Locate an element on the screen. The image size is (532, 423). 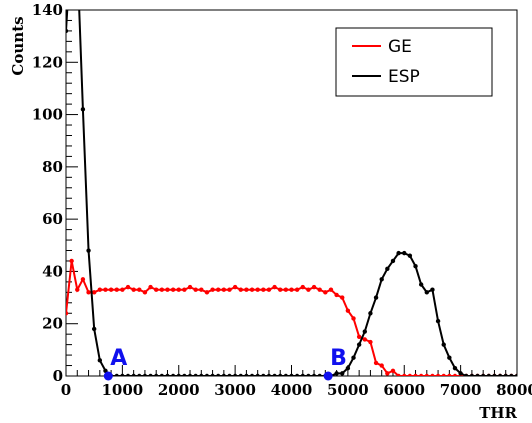
x-tick-label: 5000 is located at coordinates (348, 390).